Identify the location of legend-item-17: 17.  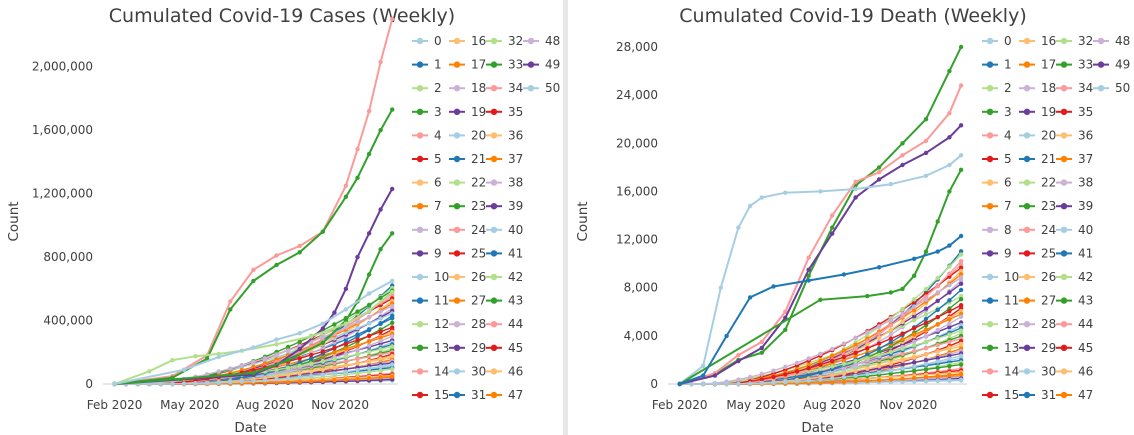
(1048, 65).